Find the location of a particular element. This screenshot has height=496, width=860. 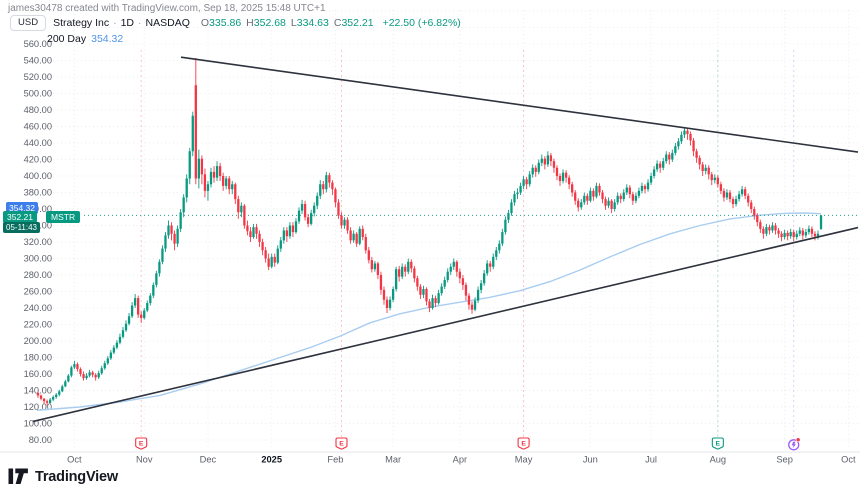

x-axis-labels: Oct Nov Dec 2025 Feb Mar Apr May Jun Jul Aug Sep Oct is located at coordinates (461, 460).